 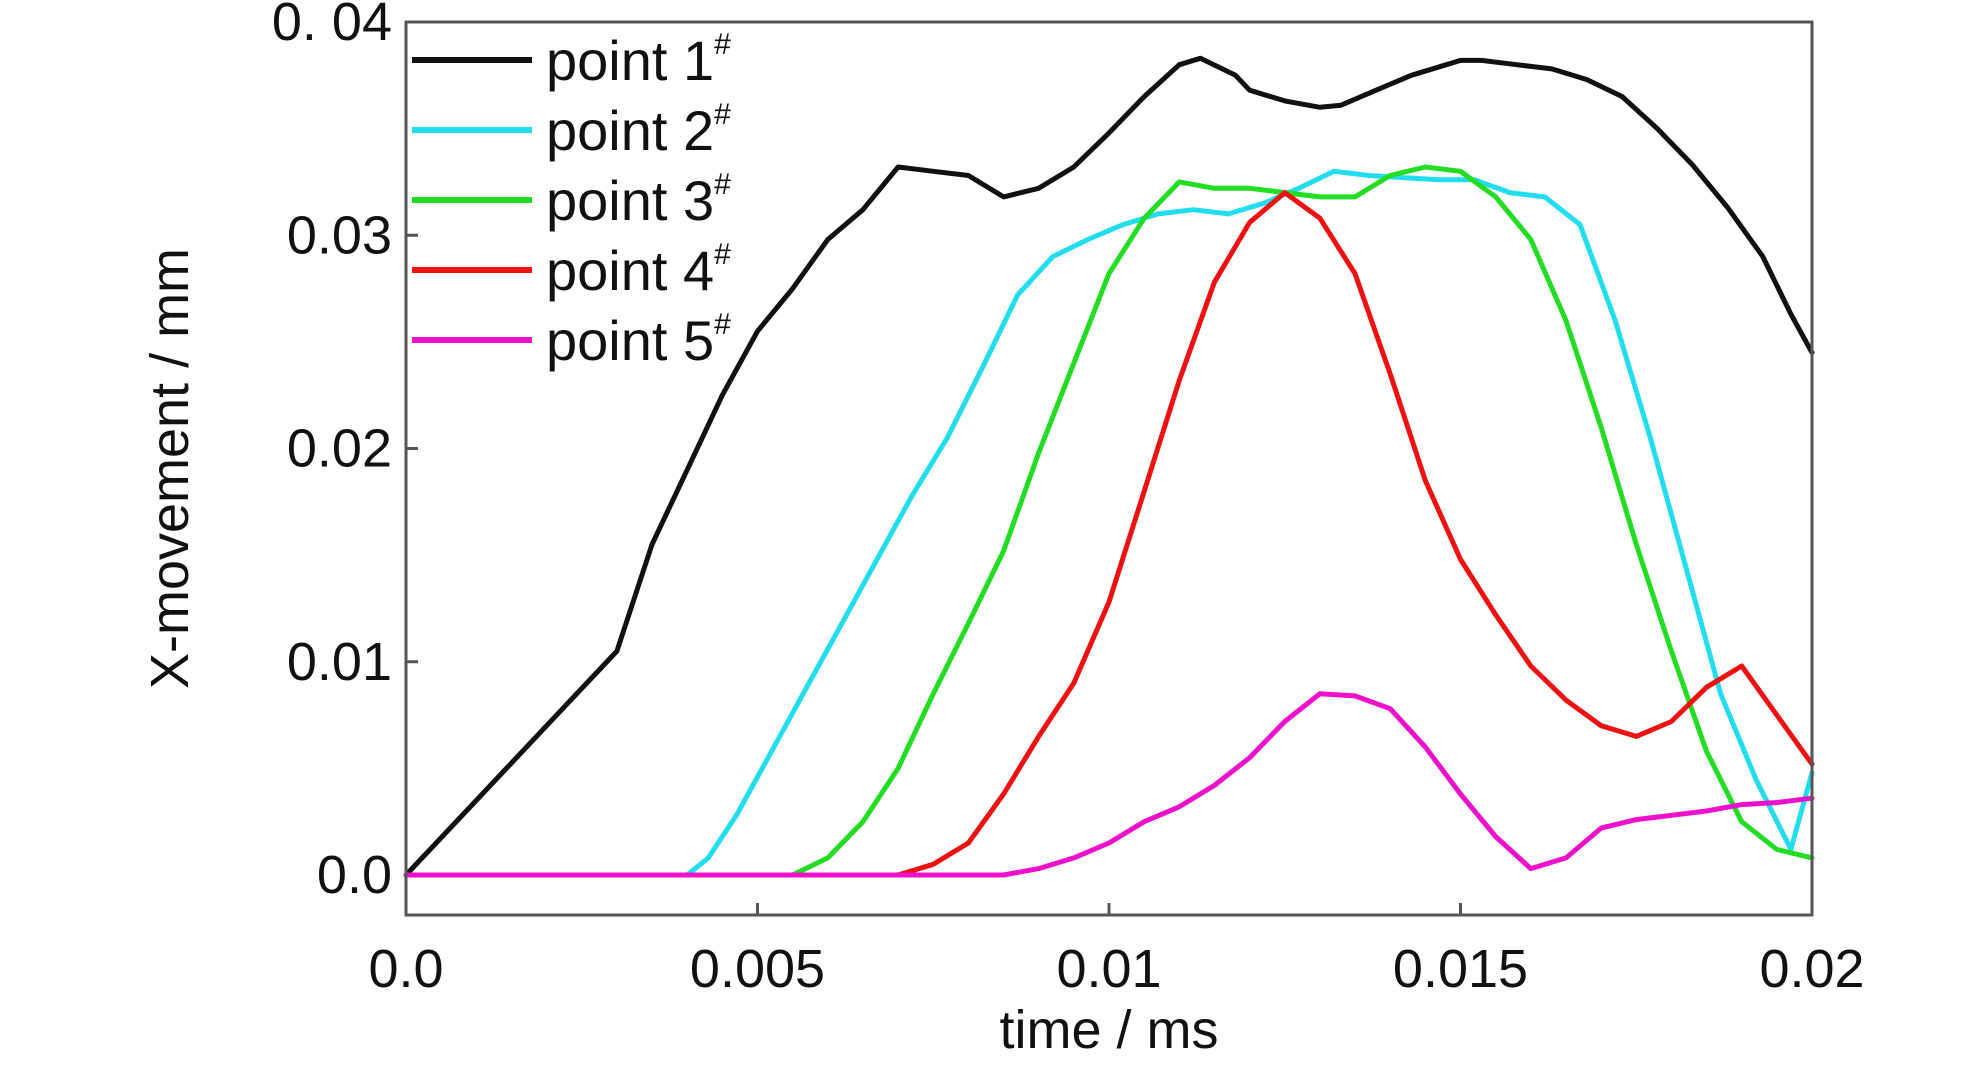 What do you see at coordinates (170, 468) in the screenshot?
I see `y-axis-label: X-movement / mm` at bounding box center [170, 468].